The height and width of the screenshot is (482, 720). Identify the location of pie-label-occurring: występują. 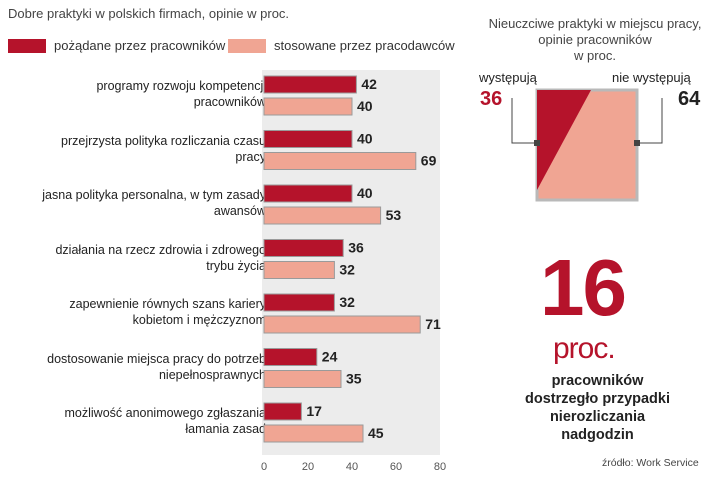
(508, 77).